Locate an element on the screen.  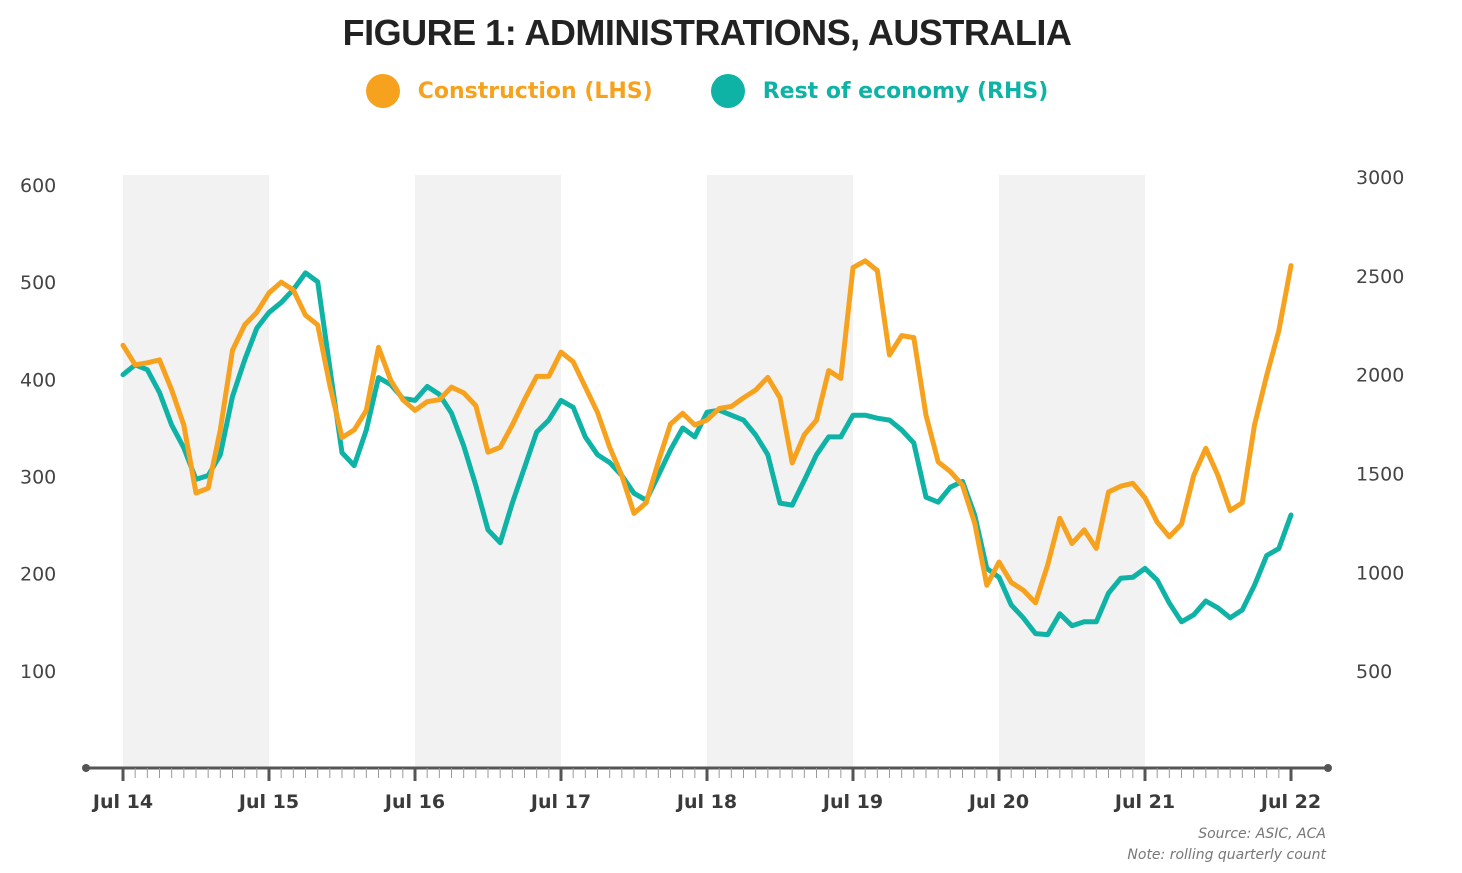
right-tick-label: 2000 is located at coordinates (1380, 376).